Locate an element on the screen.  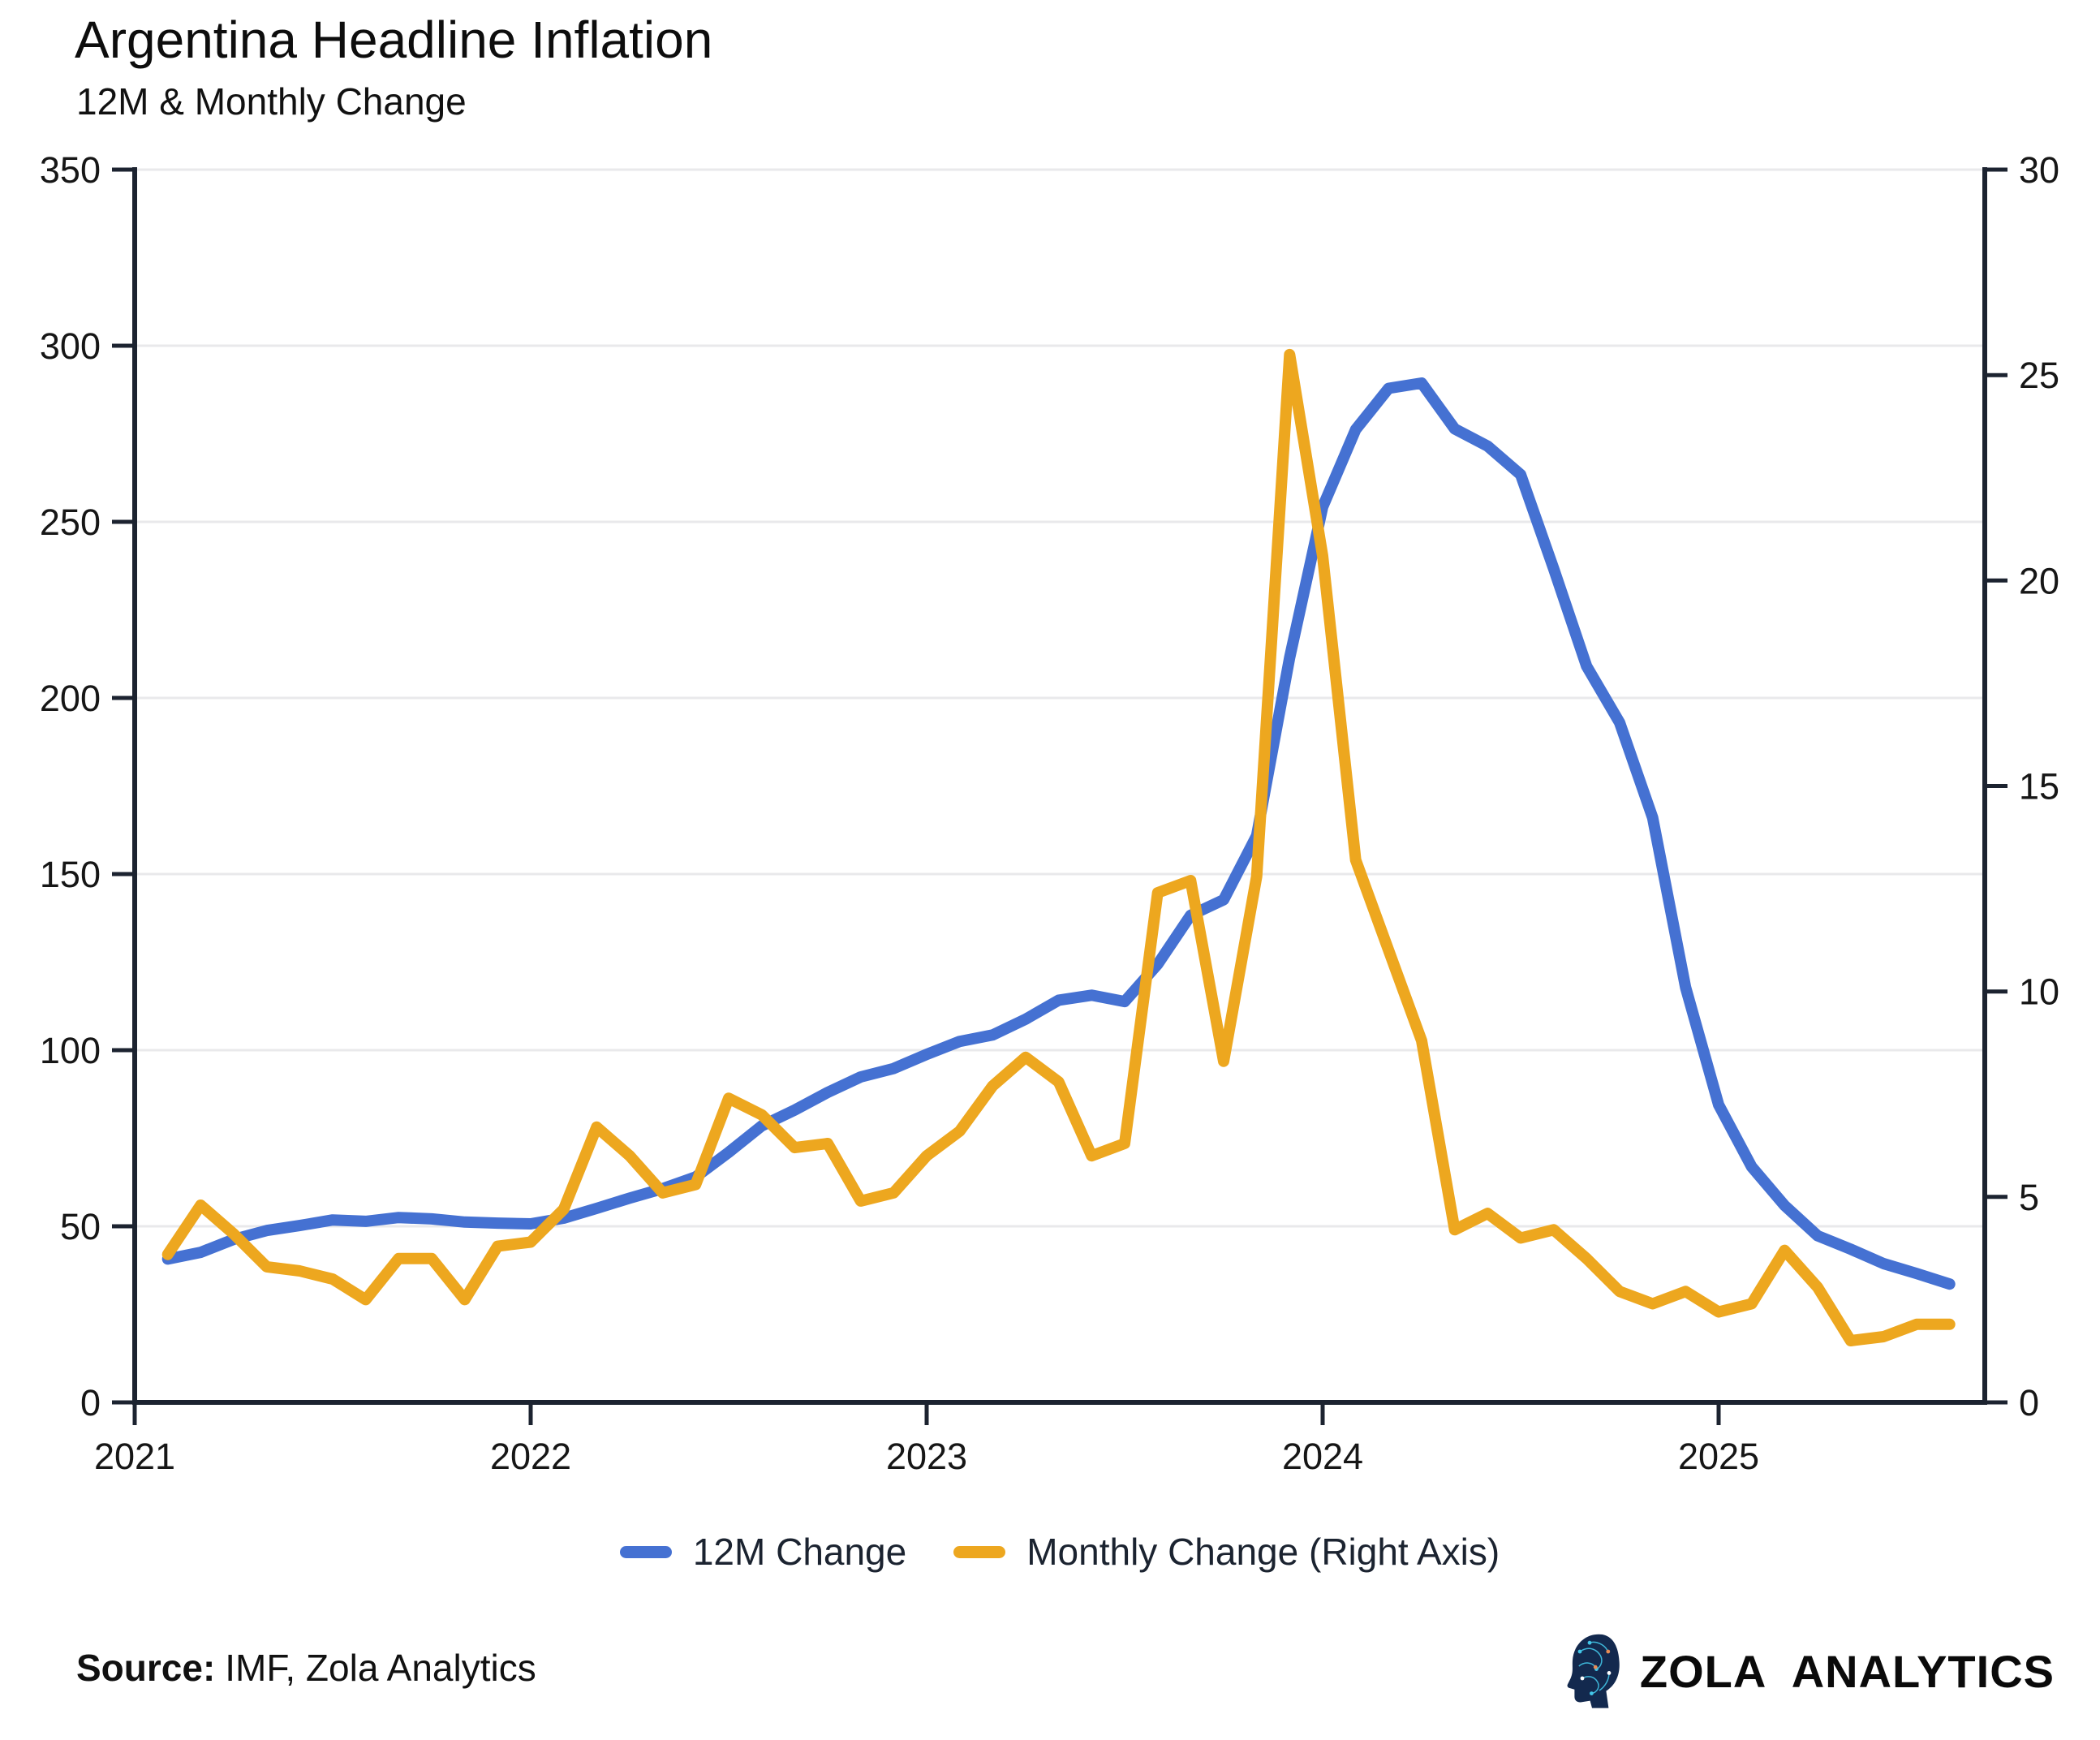
zola-logo: ZOLA ANALYTICS is located at coordinates (1810, 1671).